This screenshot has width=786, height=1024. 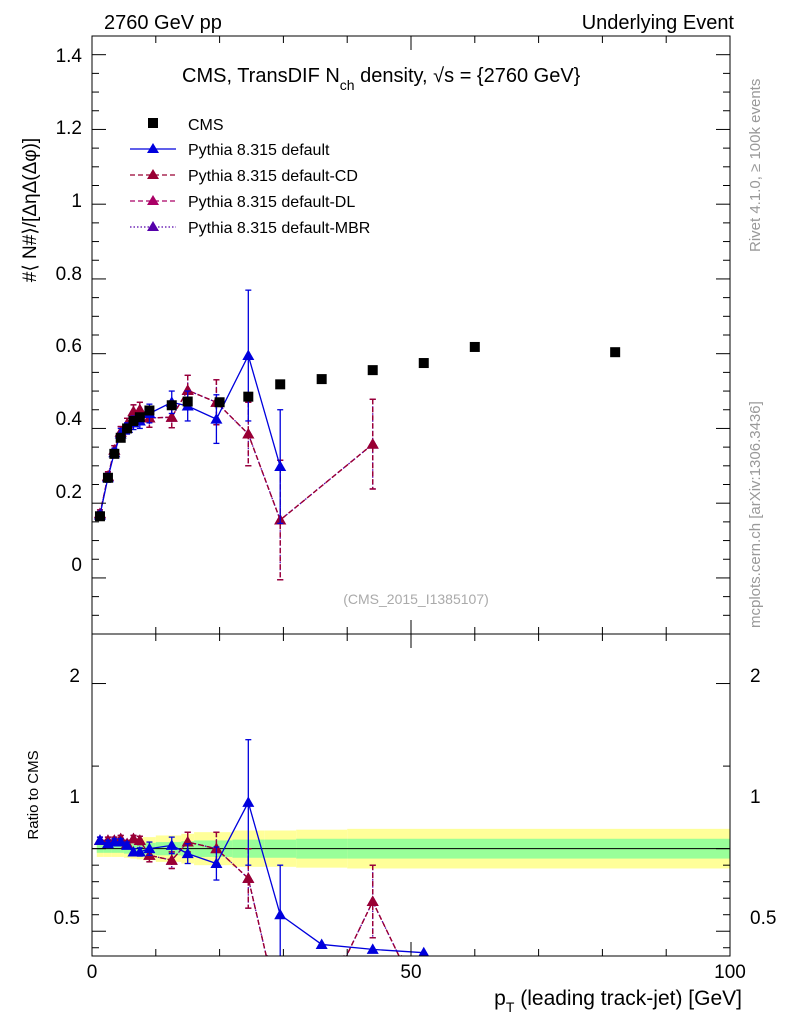 What do you see at coordinates (69, 311) in the screenshot?
I see `main-y-tick-labels: 0 0.2 0.4 0.6 0.8 1 1.2 1.4` at bounding box center [69, 311].